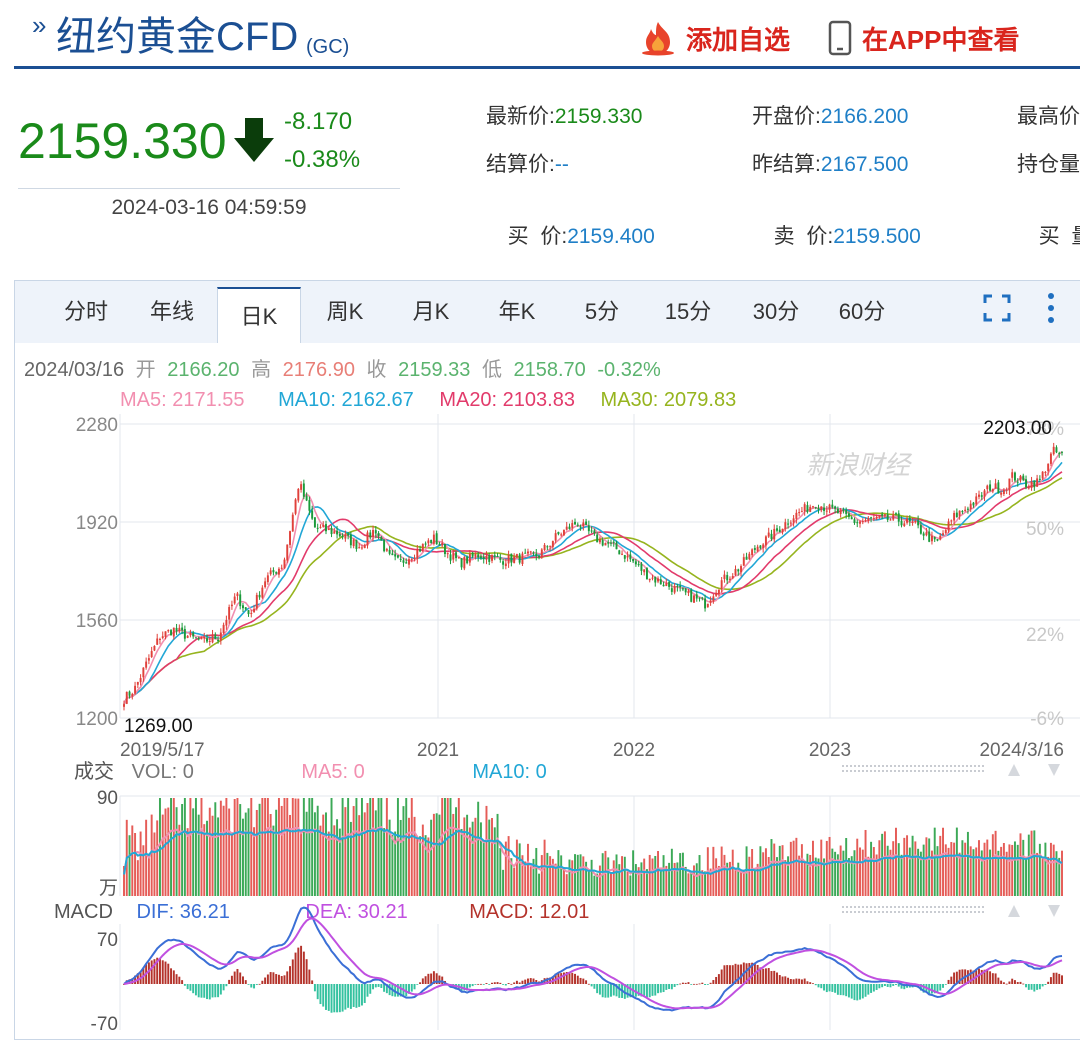 Image resolution: width=1080 pixels, height=1040 pixels. Describe the element at coordinates (923, 38) in the screenshot. I see `view-in-app-button: 在APP中查看` at that location.